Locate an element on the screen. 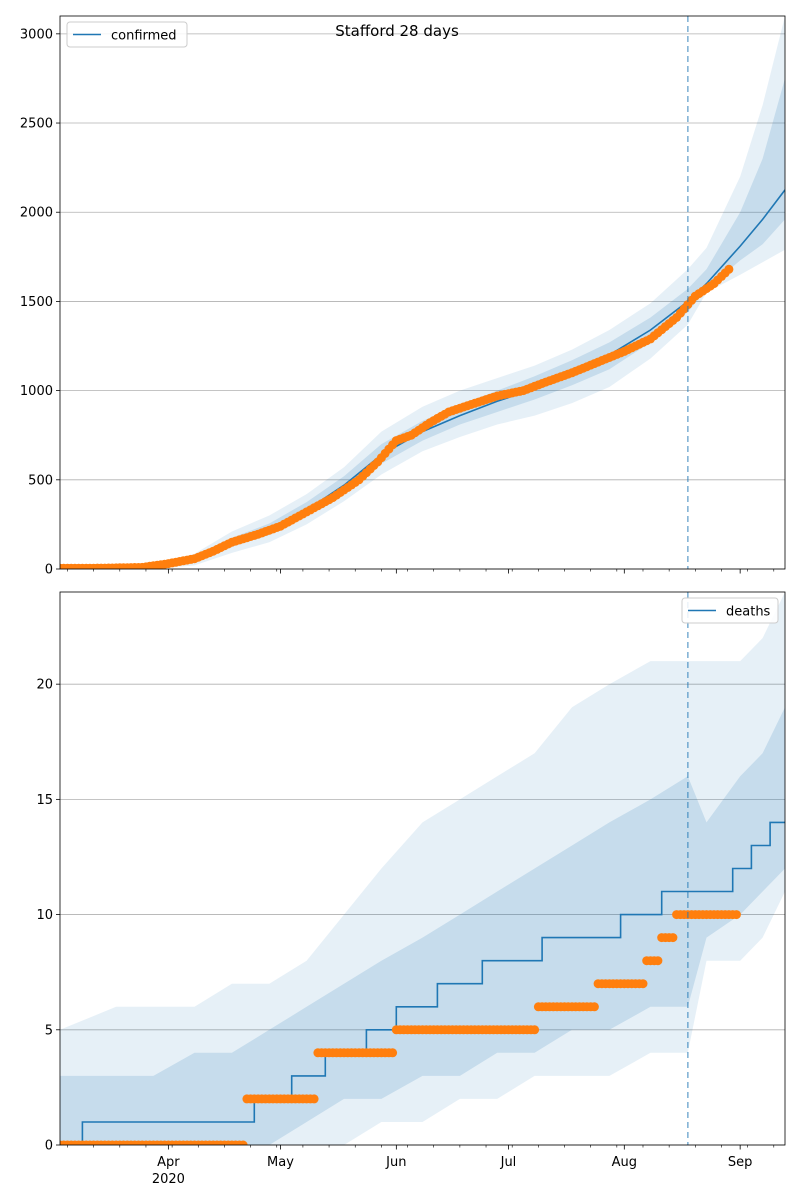 The width and height of the screenshot is (800, 1204). y-tick-label: 20 is located at coordinates (44, 685).